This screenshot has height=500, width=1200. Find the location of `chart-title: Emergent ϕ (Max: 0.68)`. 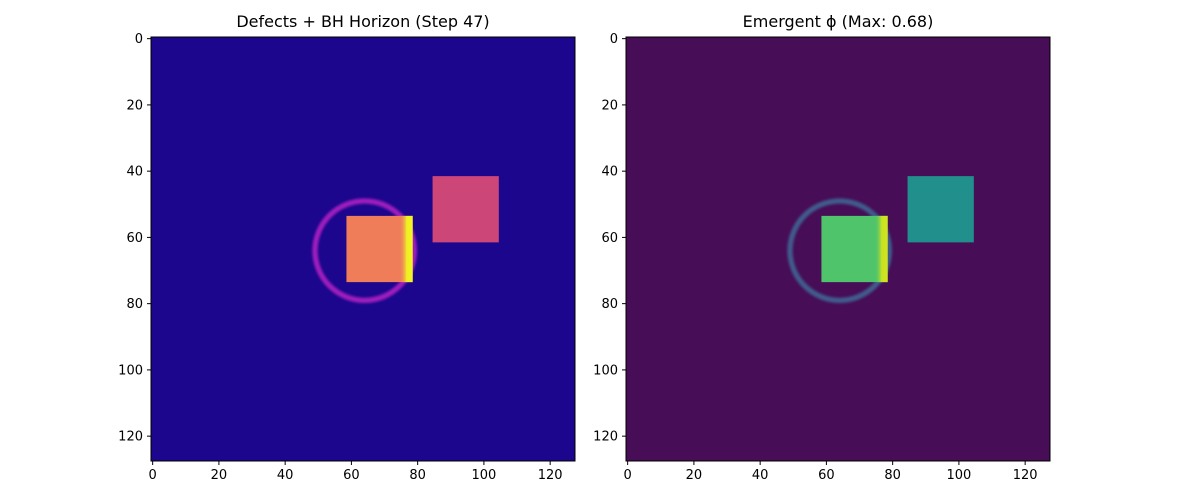

chart-title: Emergent ϕ (Max: 0.68) is located at coordinates (838, 21).